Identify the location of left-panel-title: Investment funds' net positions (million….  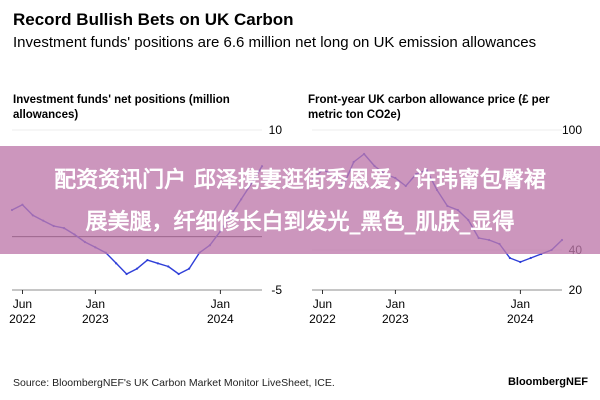
(121, 107).